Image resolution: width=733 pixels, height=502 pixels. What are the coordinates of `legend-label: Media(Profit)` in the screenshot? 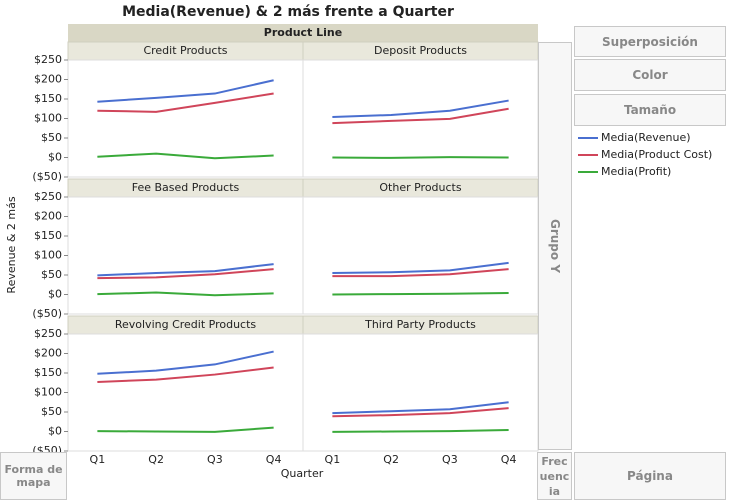 It's located at (636, 171).